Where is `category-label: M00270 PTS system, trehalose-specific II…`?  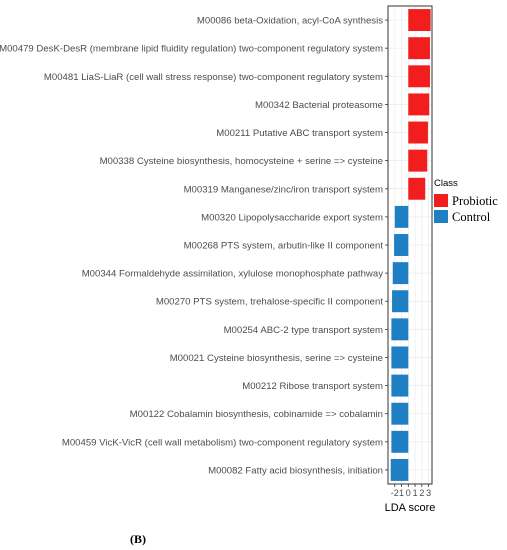 category-label: M00270 PTS system, trehalose-specific II… is located at coordinates (269, 302).